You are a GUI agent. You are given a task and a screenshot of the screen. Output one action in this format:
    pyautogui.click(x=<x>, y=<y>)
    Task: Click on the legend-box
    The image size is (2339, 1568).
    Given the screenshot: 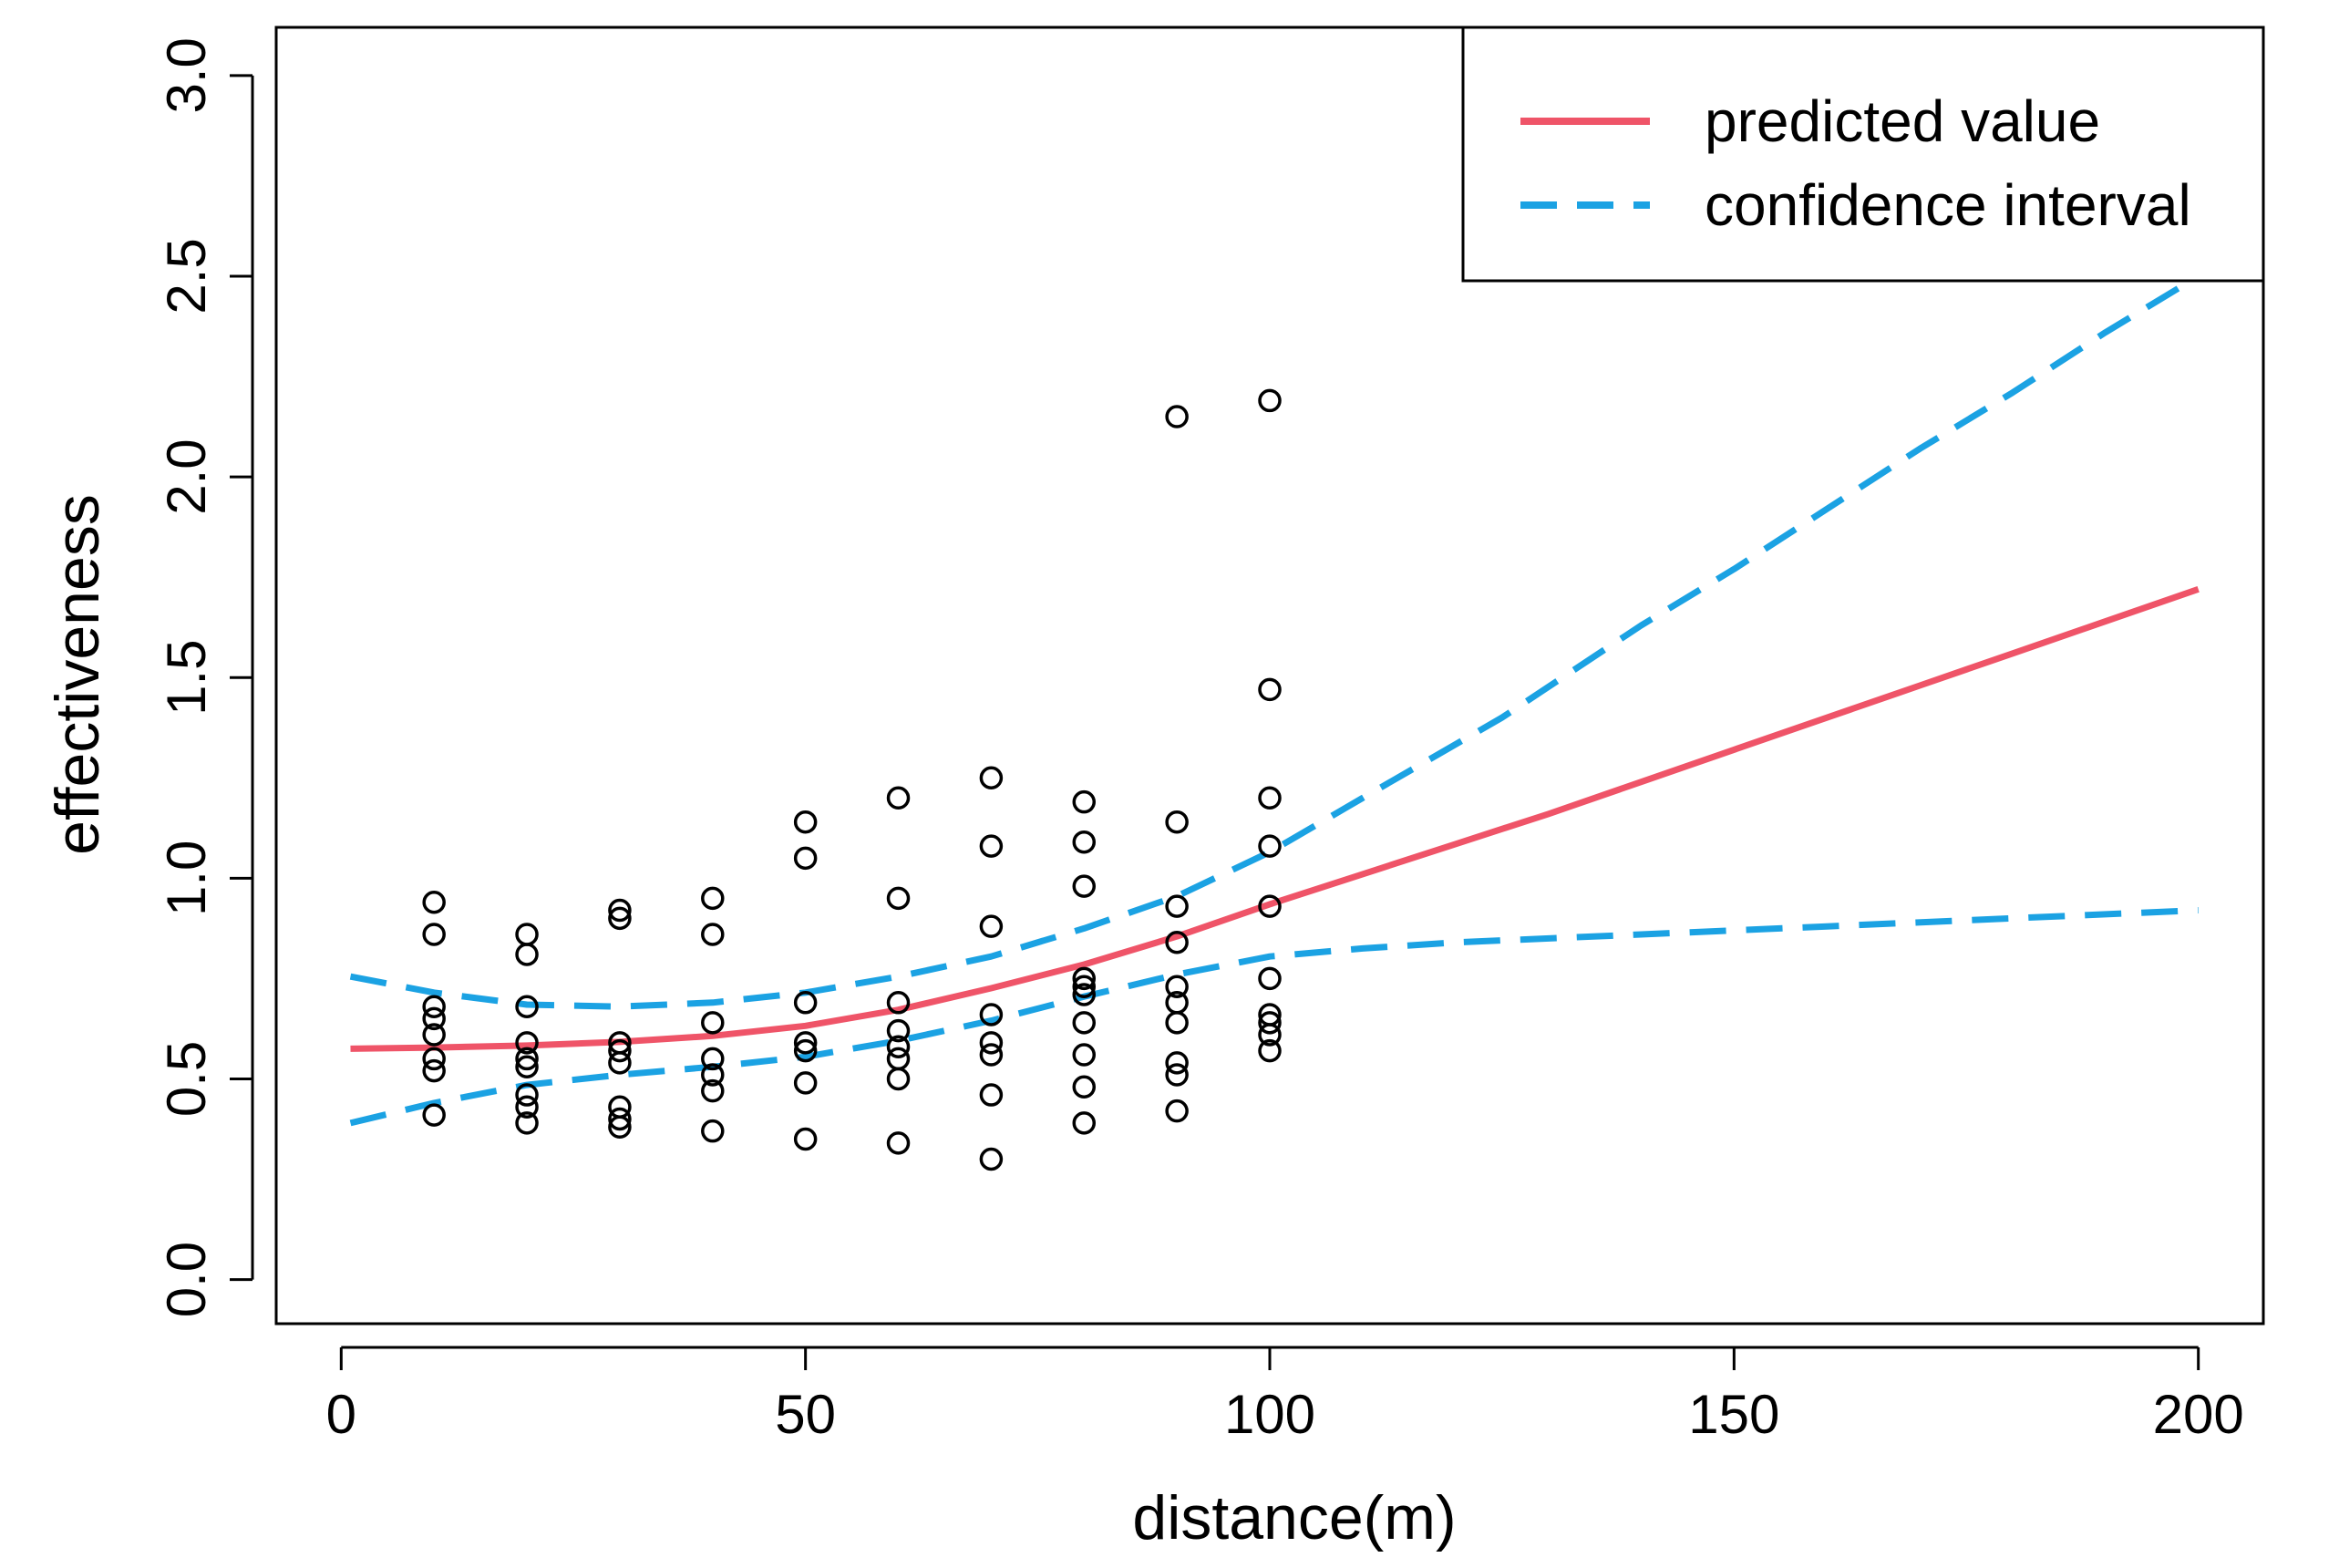 What is the action you would take?
    pyautogui.click(x=1863, y=154)
    